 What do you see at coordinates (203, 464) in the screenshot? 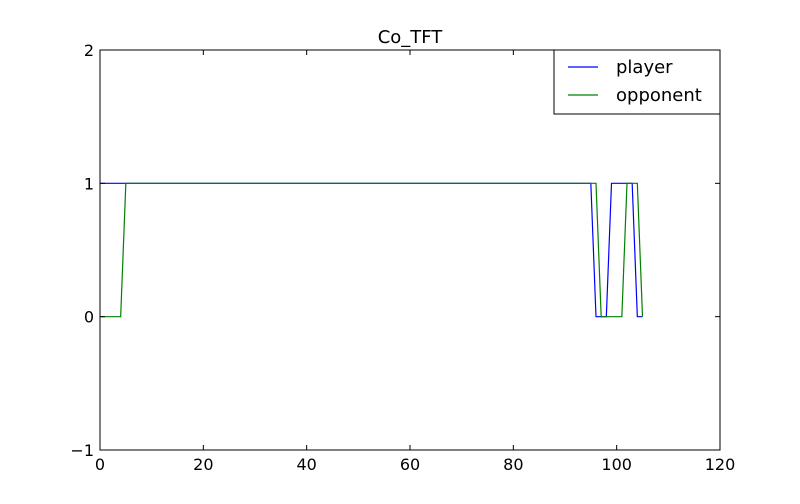
I see `x-tick-label: 20` at bounding box center [203, 464].